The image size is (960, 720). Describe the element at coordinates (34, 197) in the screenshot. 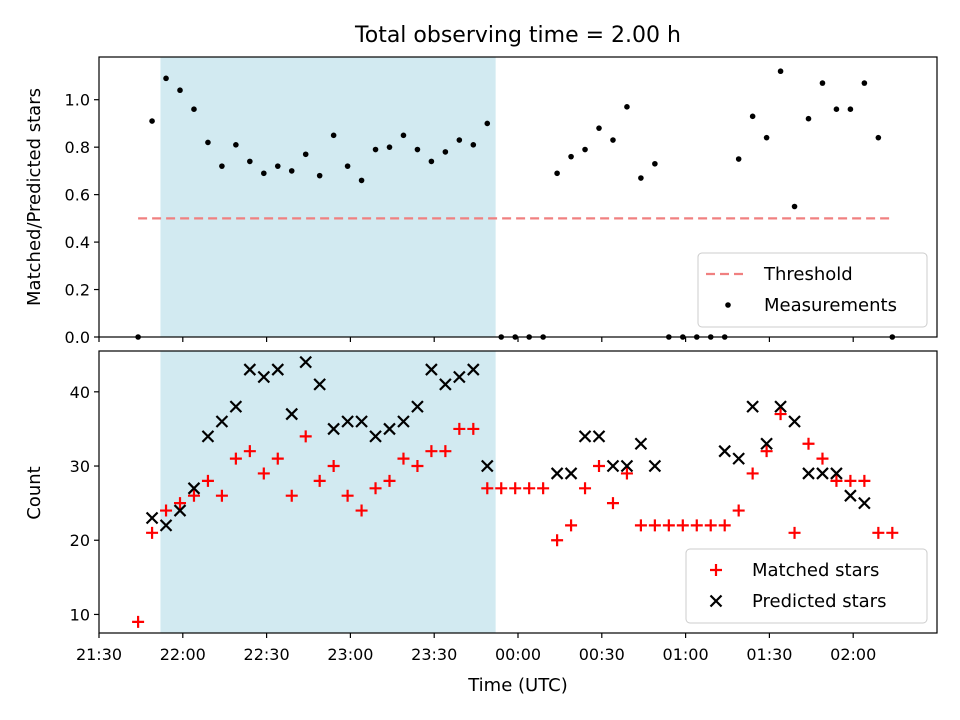

I see `top-y-axis-label: Matched/Predicted stars` at that location.